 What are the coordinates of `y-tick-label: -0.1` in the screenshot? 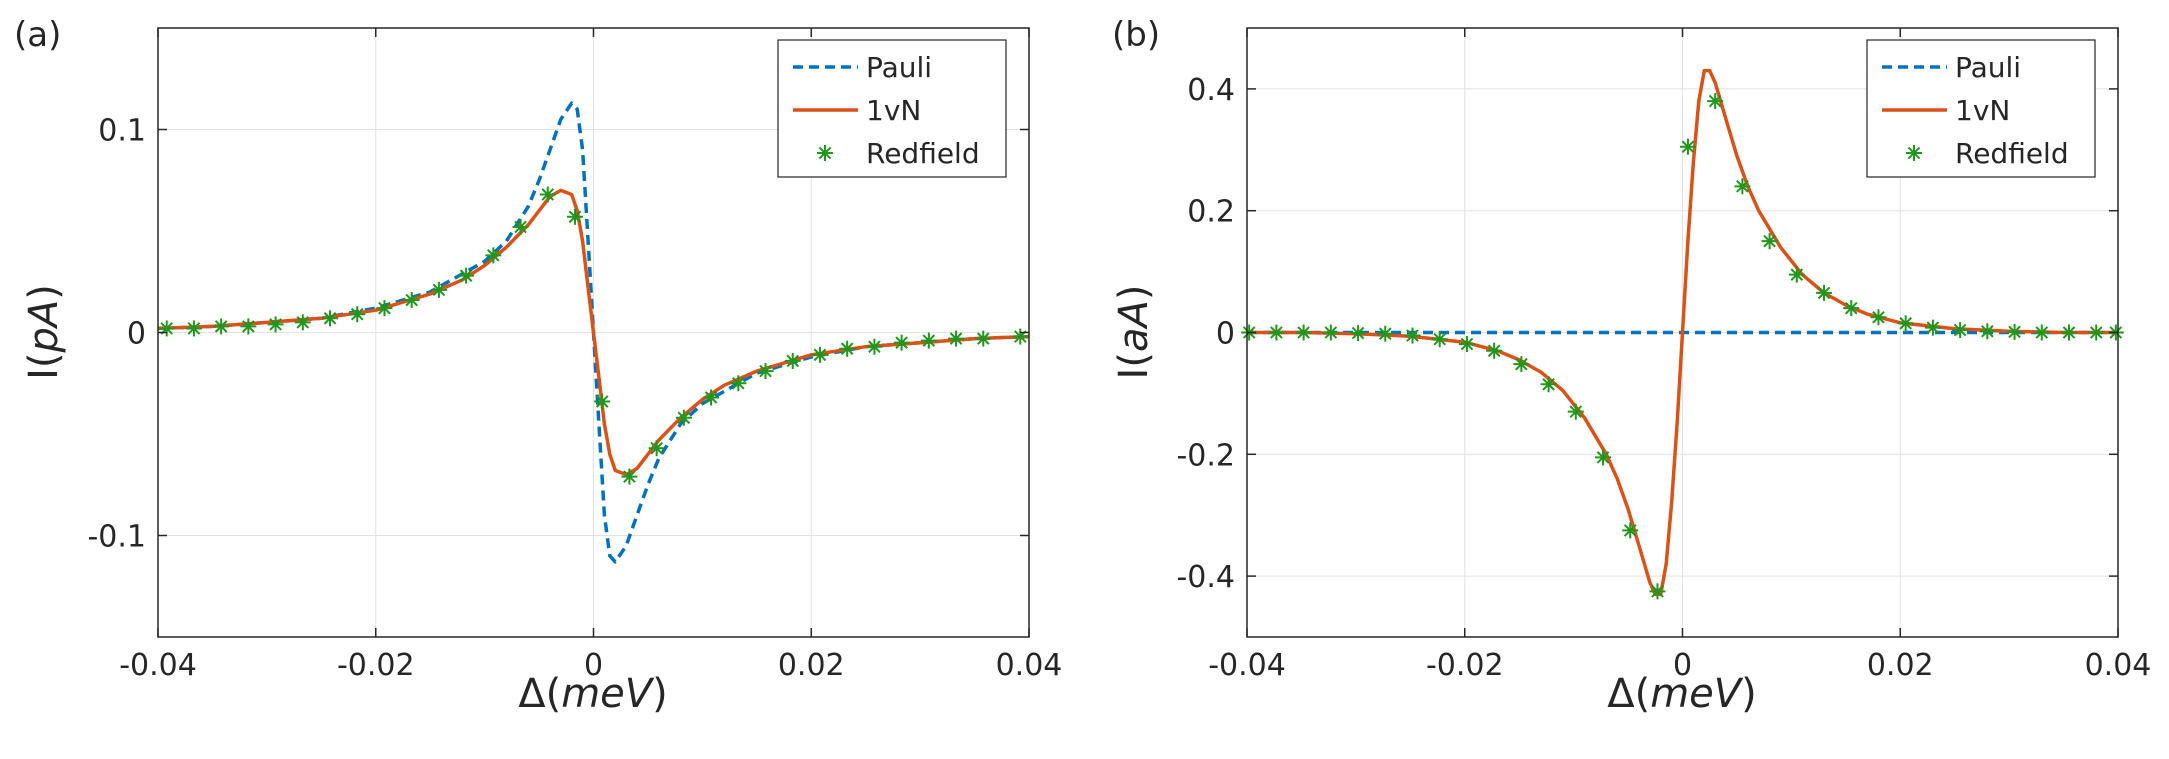 It's located at (116, 537).